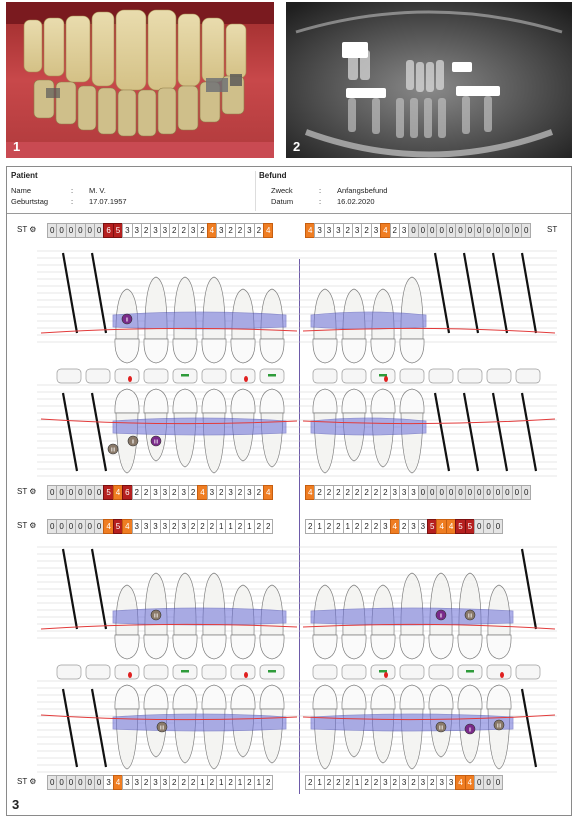 The height and width of the screenshot is (820, 579). What do you see at coordinates (16, 804) in the screenshot?
I see `figure-3-number: 3` at bounding box center [16, 804].